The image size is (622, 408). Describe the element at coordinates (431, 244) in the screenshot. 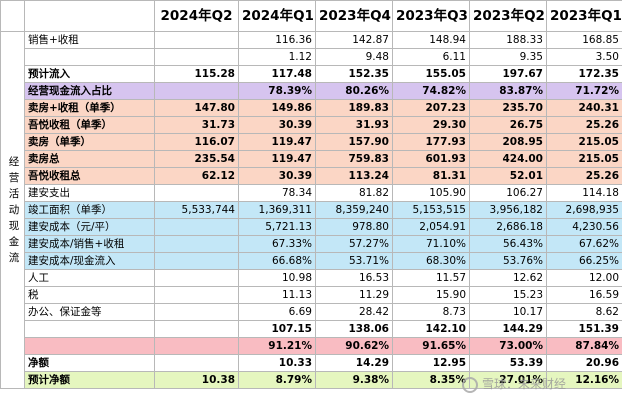

I see `cell-value: 71.10%` at that location.